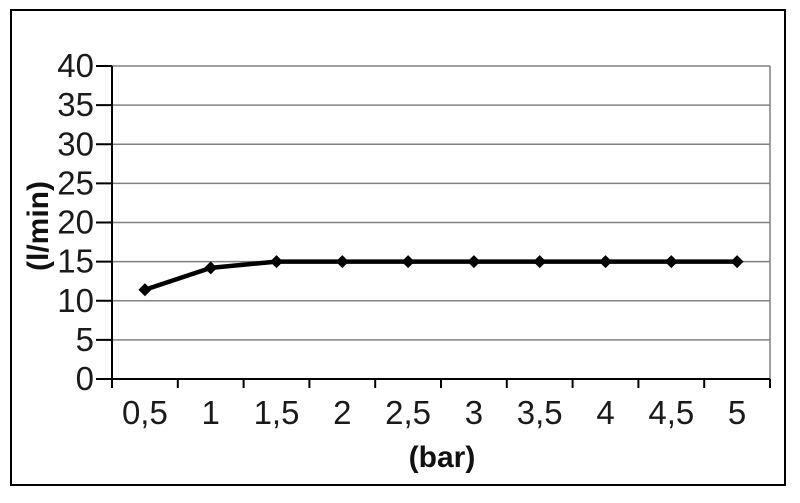  Describe the element at coordinates (434, 412) in the screenshot. I see `x-tick-labels: 0,5 1 1,5 2 2,5 3 3,5 4 4,5 5` at that location.